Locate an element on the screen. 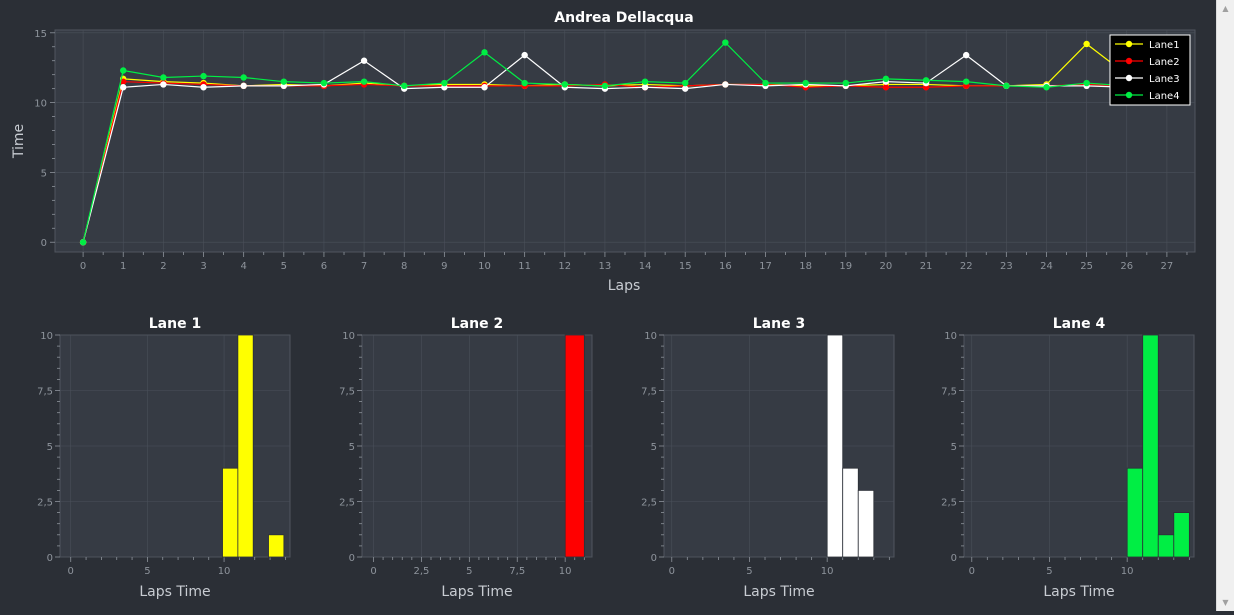  x-tick-label: 1 is located at coordinates (123, 266).